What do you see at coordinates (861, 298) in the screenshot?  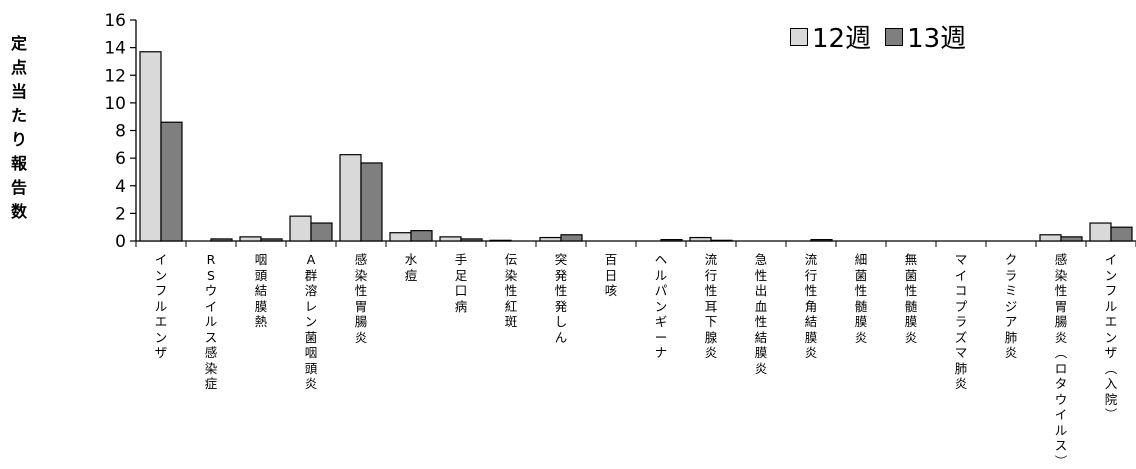 I see `x-tick-label: 細菌性髄膜炎` at bounding box center [861, 298].